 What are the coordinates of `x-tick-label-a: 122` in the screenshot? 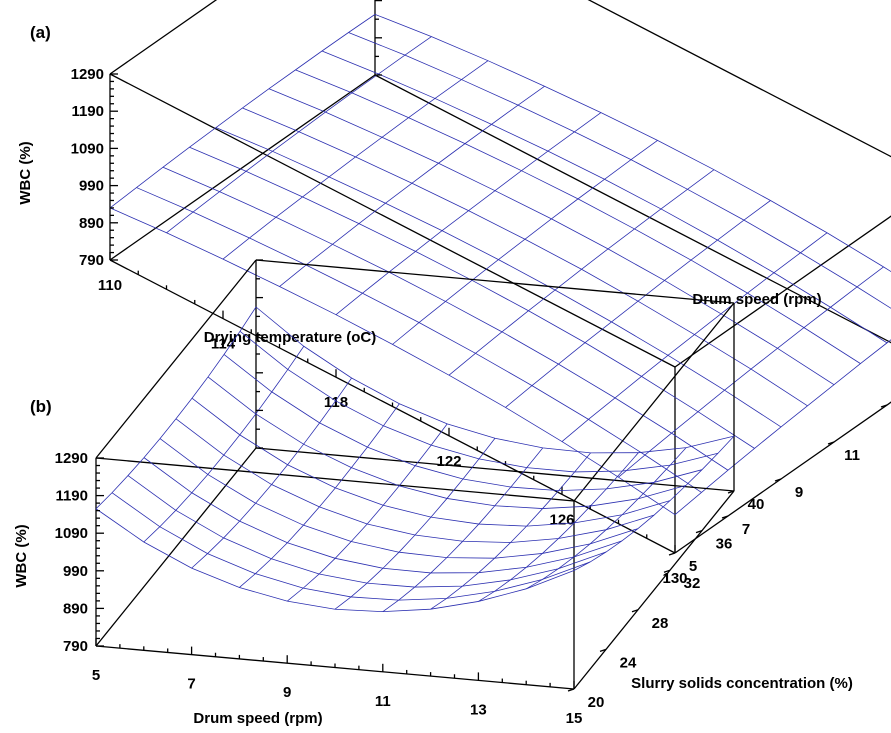 It's located at (448, 461).